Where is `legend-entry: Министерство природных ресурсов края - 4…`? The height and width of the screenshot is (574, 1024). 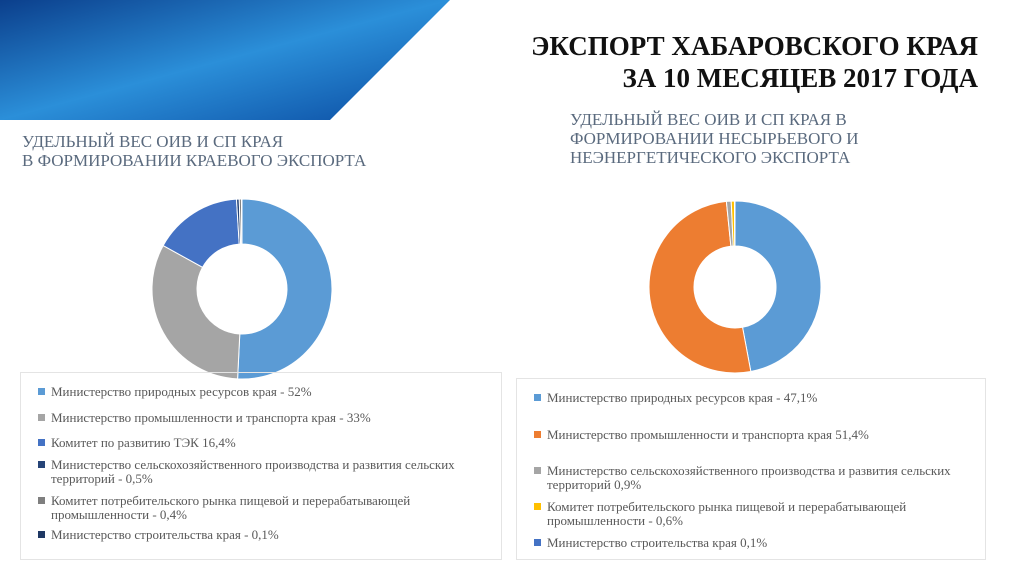 legend-entry: Министерство природных ресурсов края - 4… is located at coordinates (755, 398).